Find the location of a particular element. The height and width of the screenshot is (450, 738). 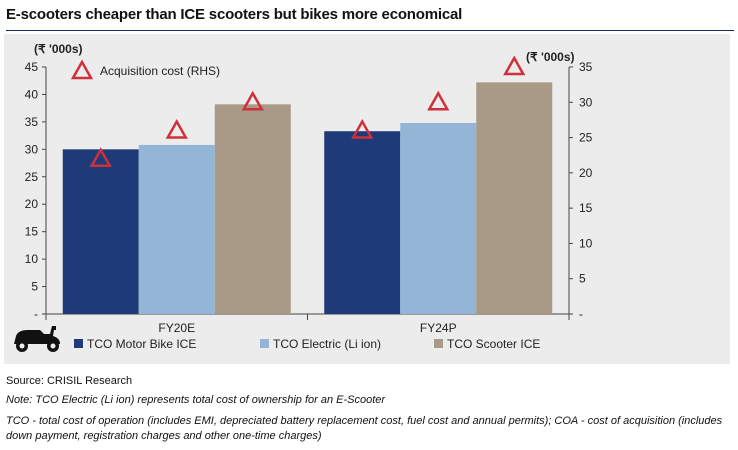

right-tick-label: - is located at coordinates (581, 314).